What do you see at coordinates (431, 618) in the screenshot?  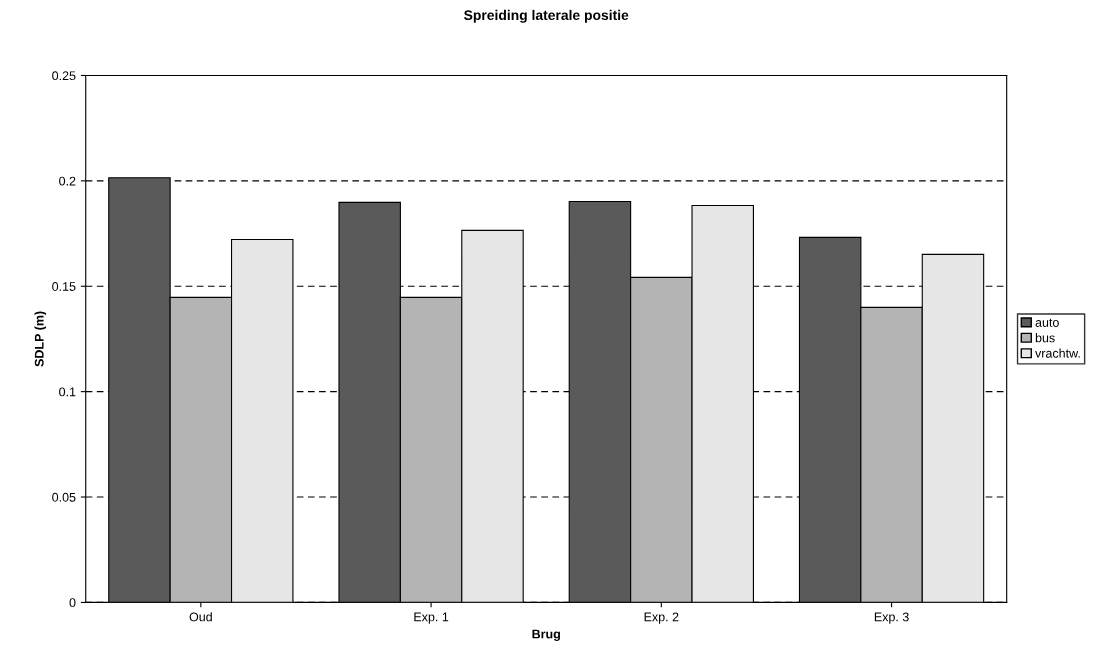 I see `x-tick-label: Exp. 1` at bounding box center [431, 618].